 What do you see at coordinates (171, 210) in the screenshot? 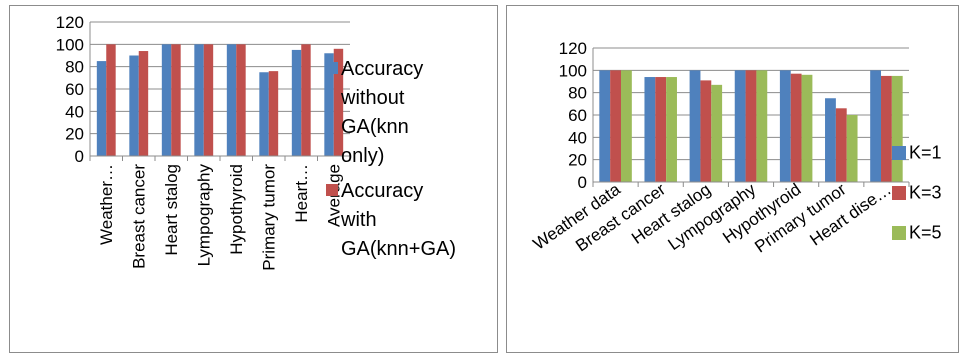
I see `x-tick-label: Heart stalog` at bounding box center [171, 210].